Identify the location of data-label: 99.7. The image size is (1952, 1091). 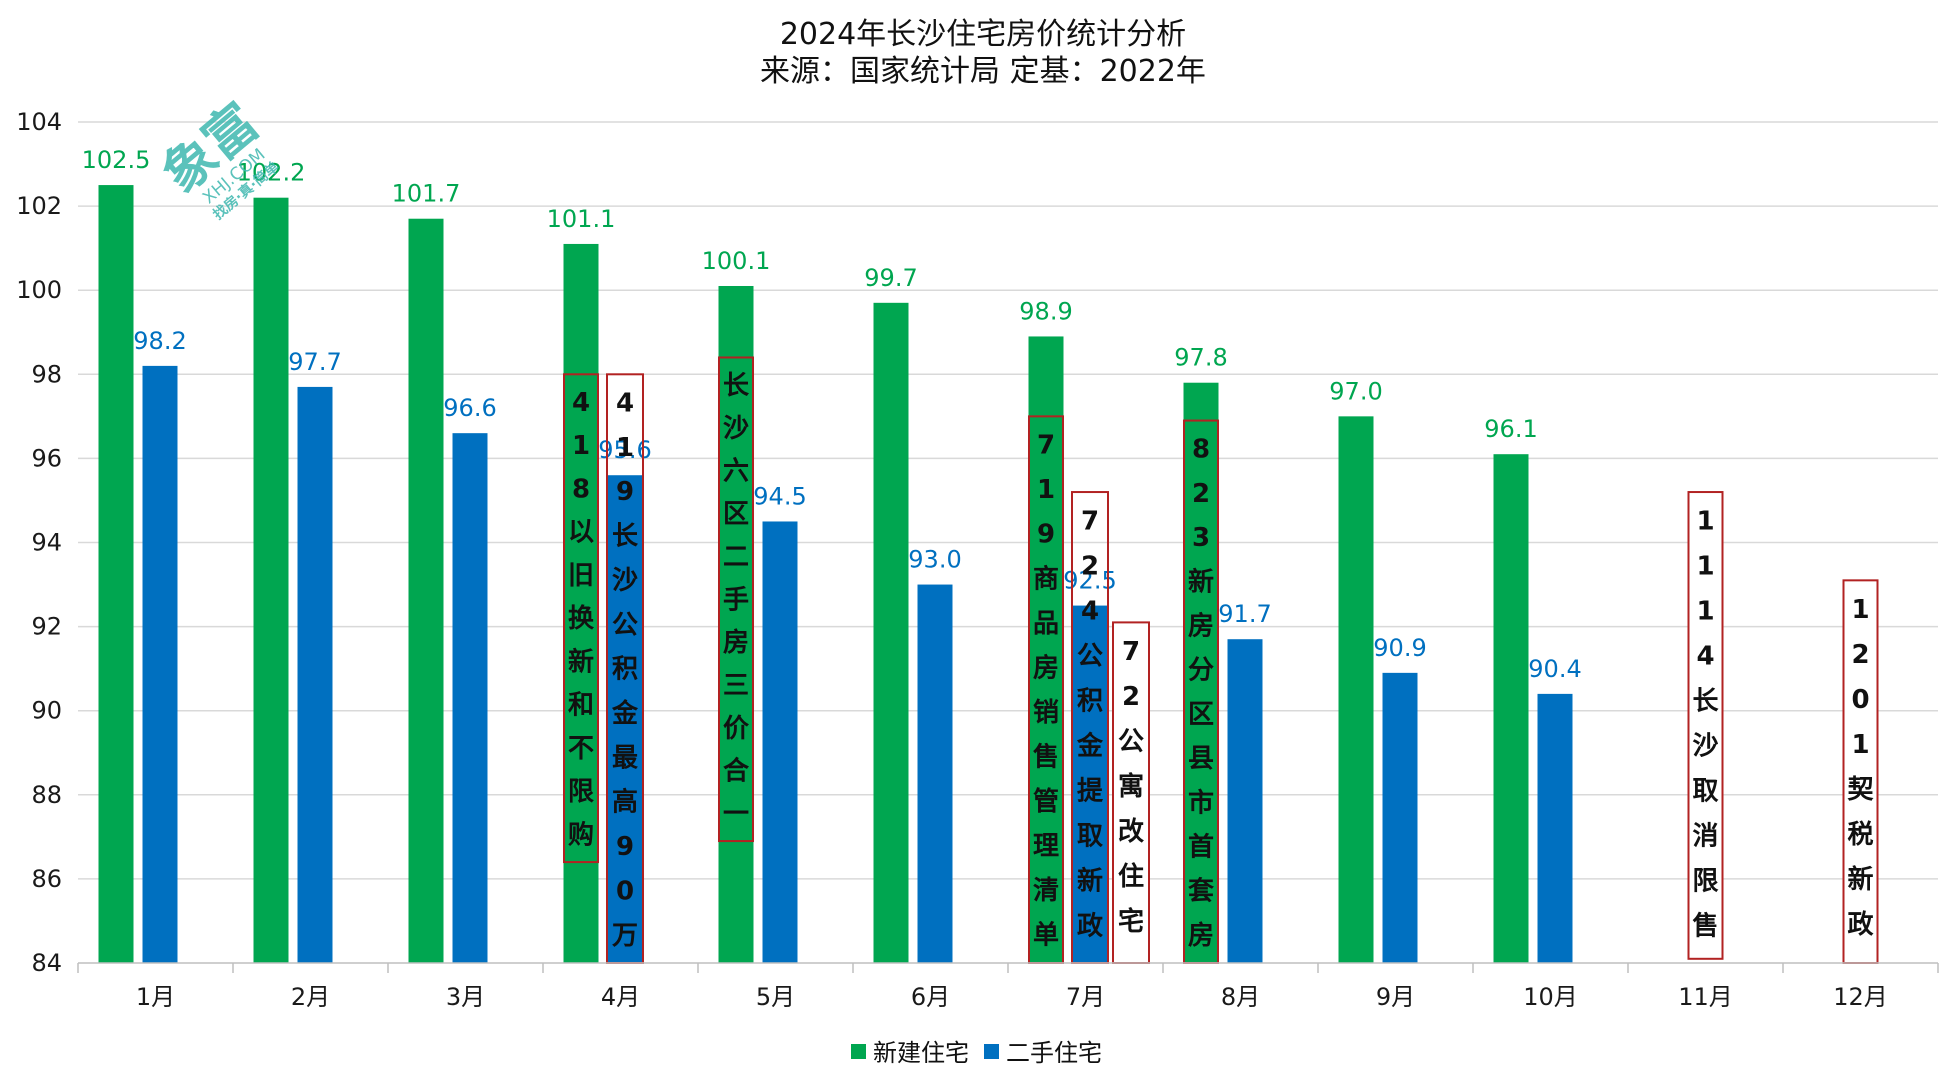
(890, 278).